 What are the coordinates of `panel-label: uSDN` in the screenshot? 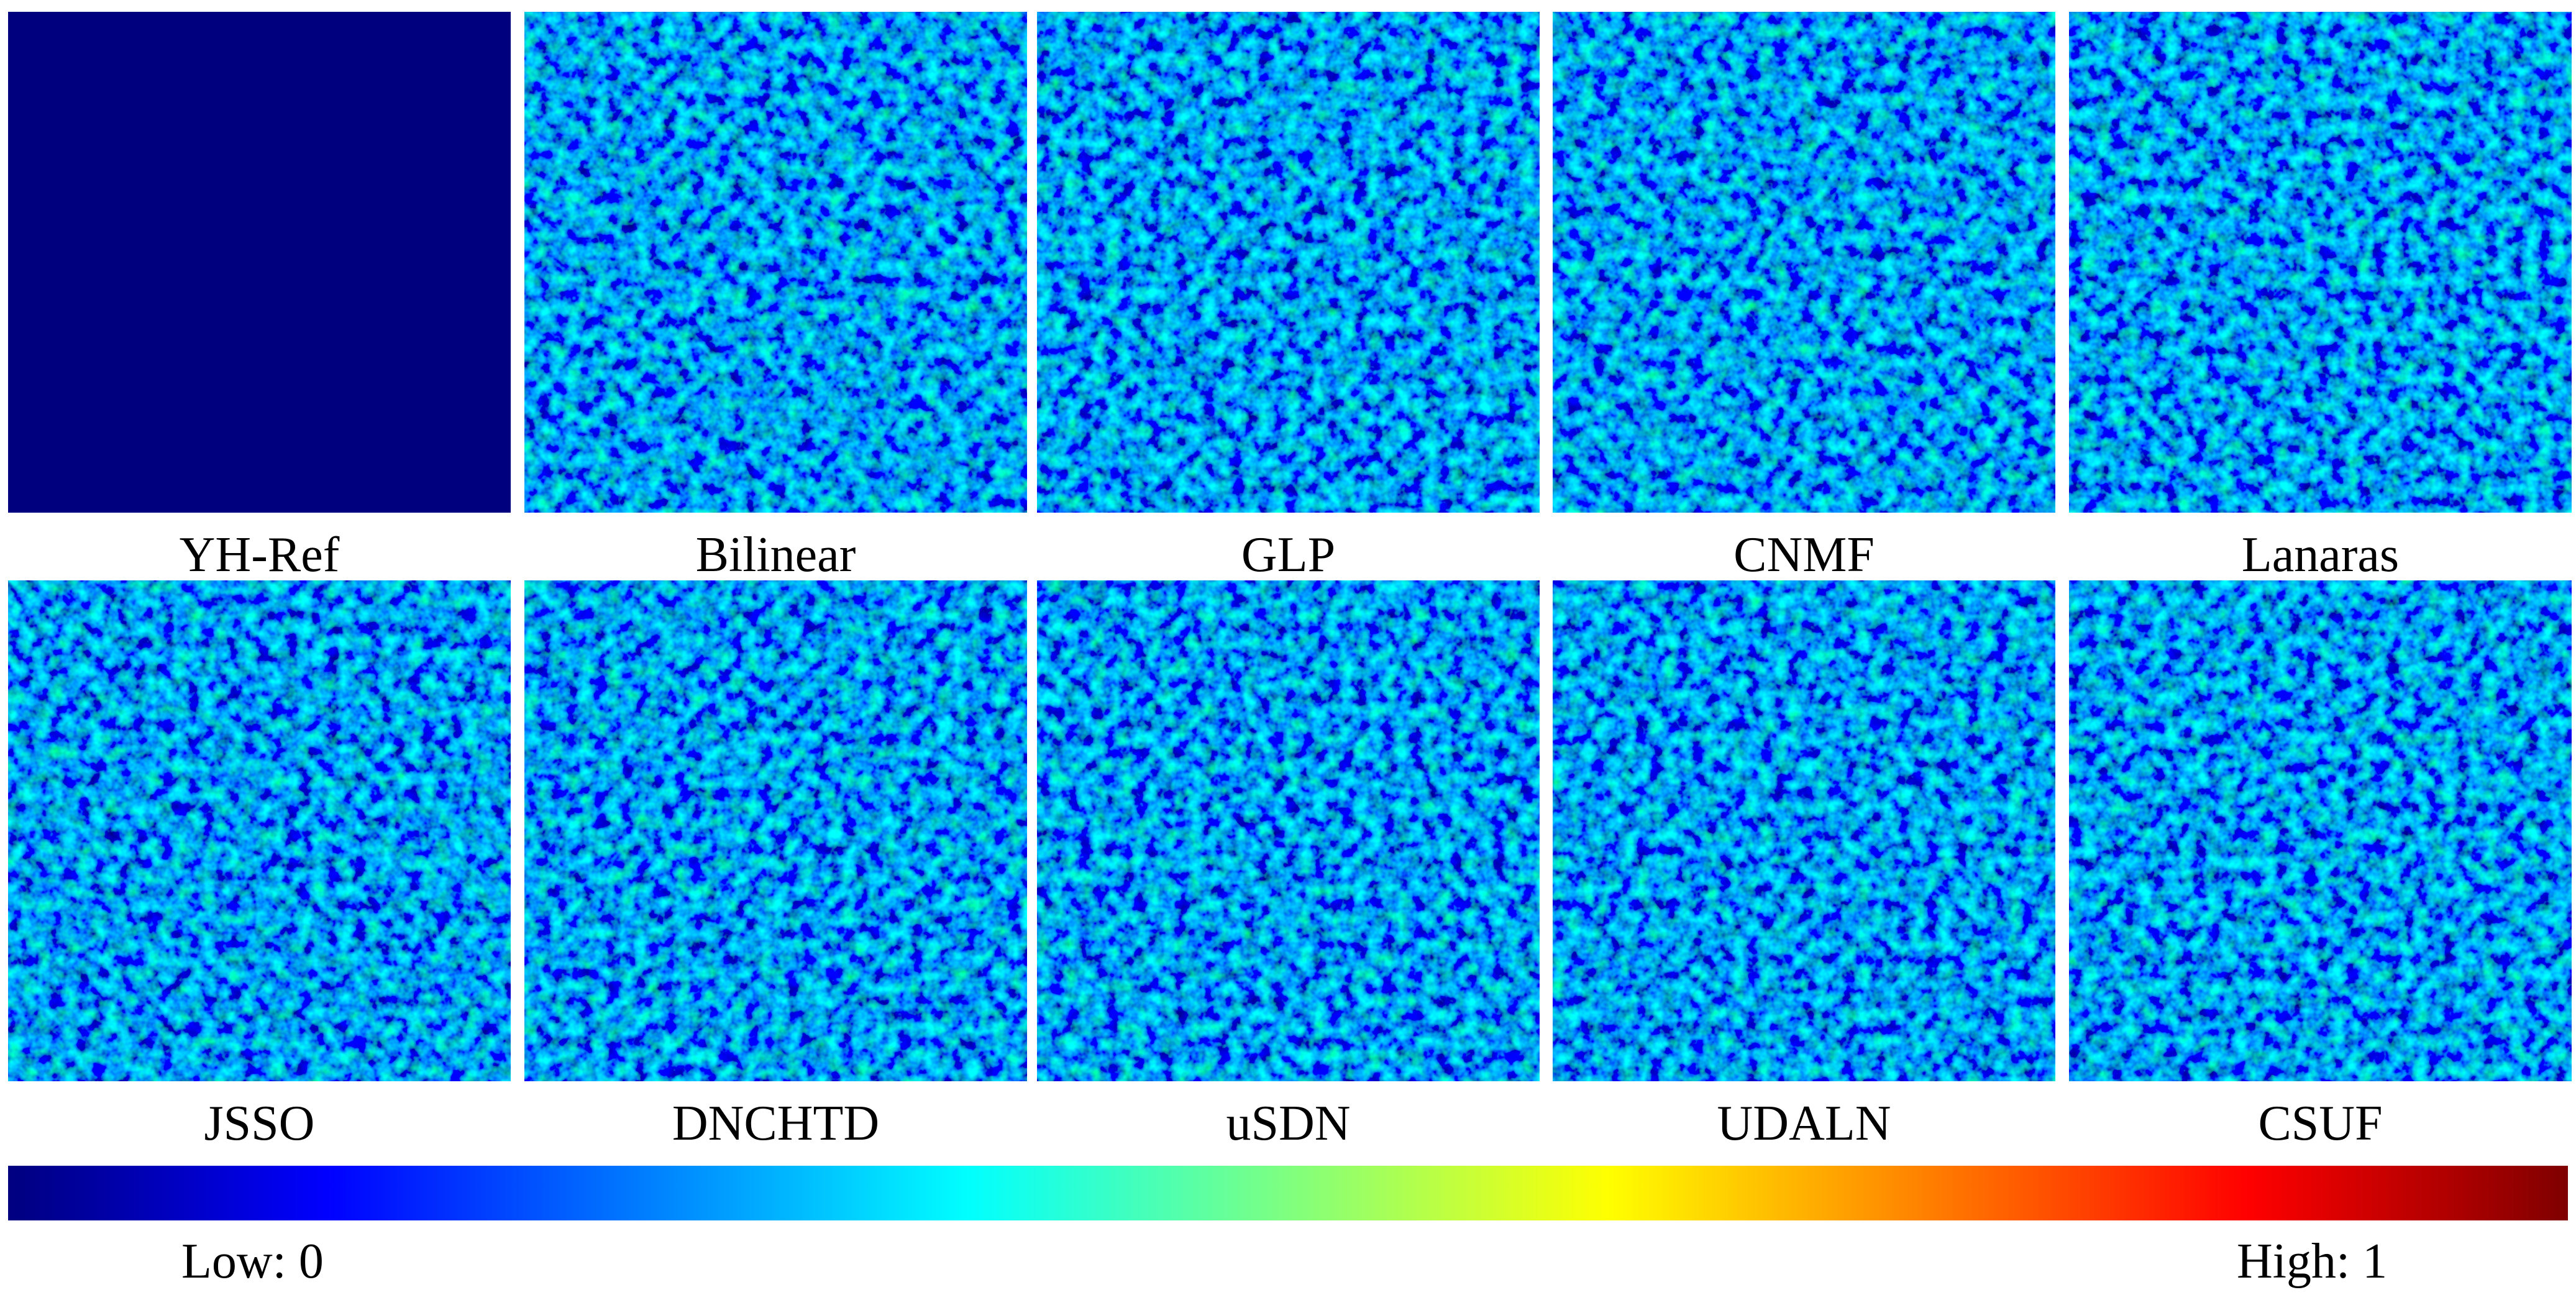 It's located at (1288, 1123).